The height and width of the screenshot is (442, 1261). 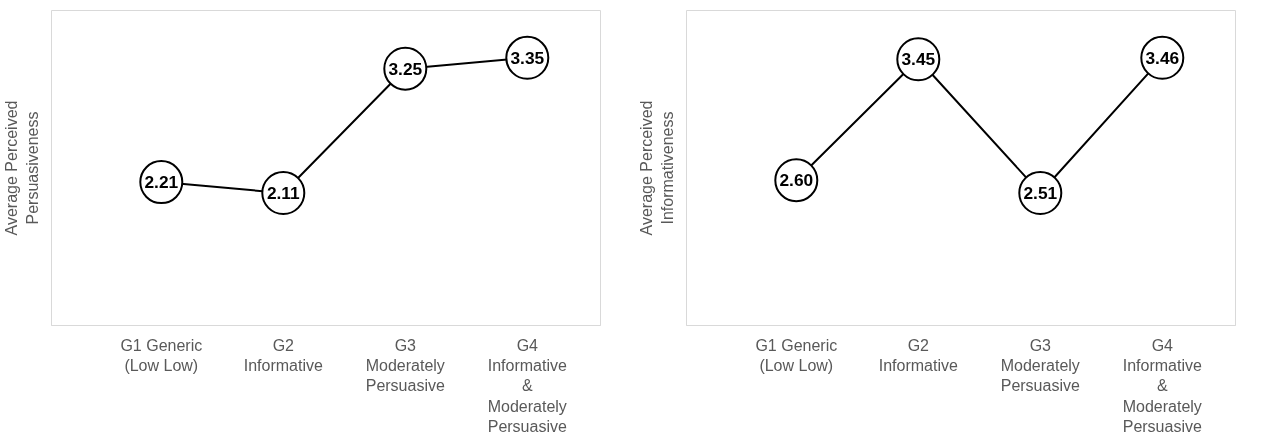 I want to click on data-label: 3.35, so click(x=527, y=57).